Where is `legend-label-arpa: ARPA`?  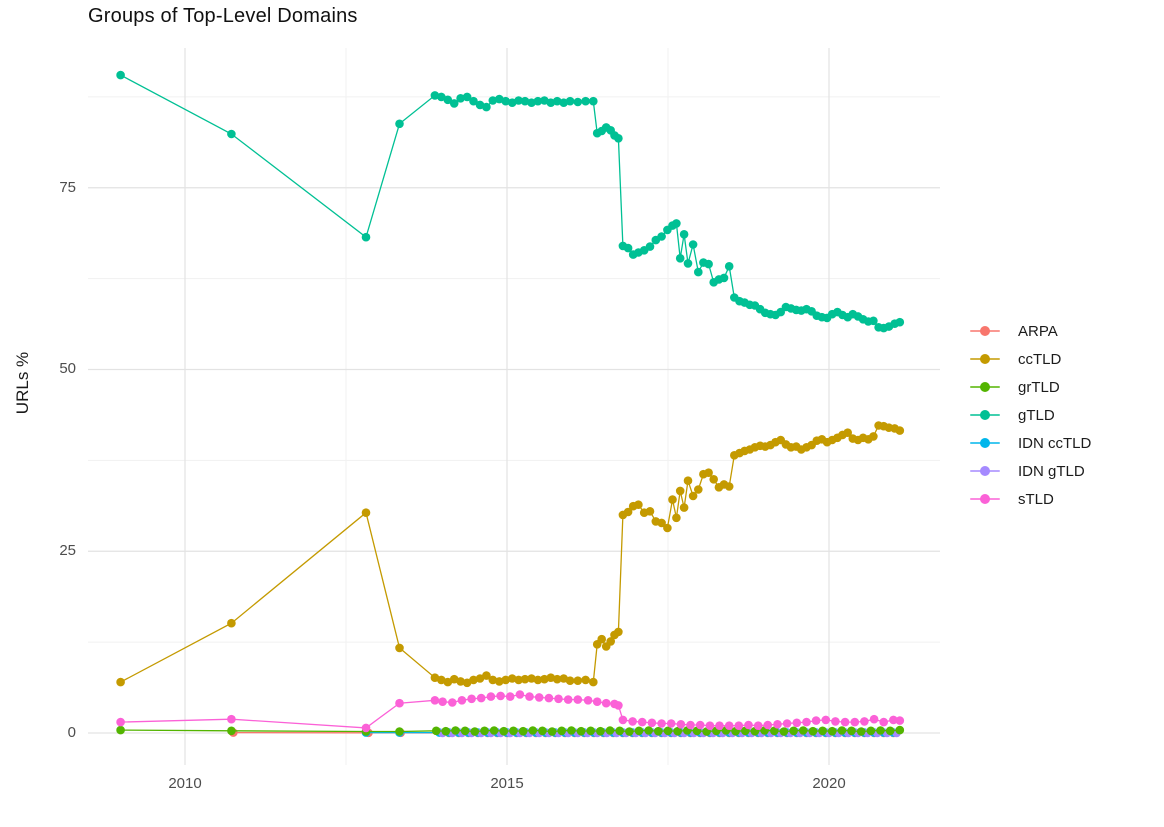 legend-label-arpa: ARPA is located at coordinates (1038, 331).